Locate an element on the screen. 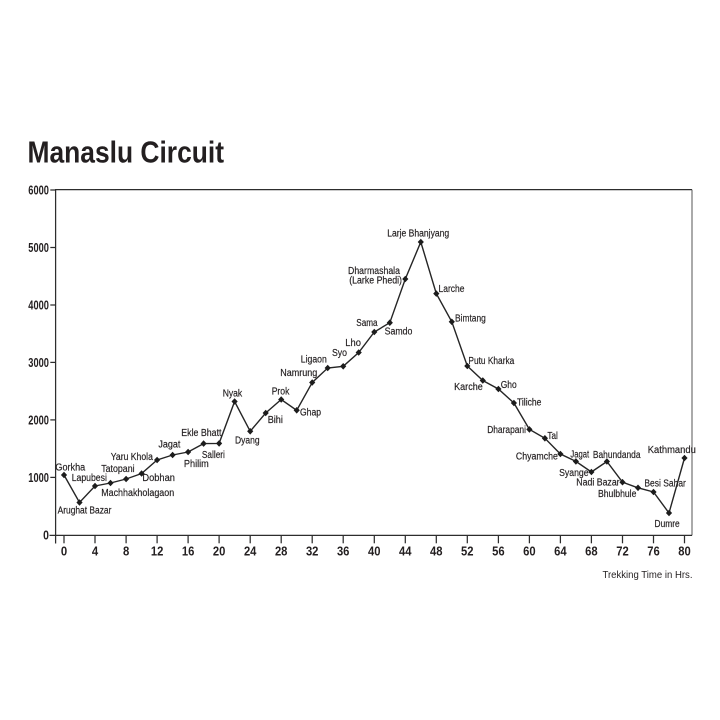 Image resolution: width=720 pixels, height=720 pixels. svg-text: Karche is located at coordinates (468, 387).